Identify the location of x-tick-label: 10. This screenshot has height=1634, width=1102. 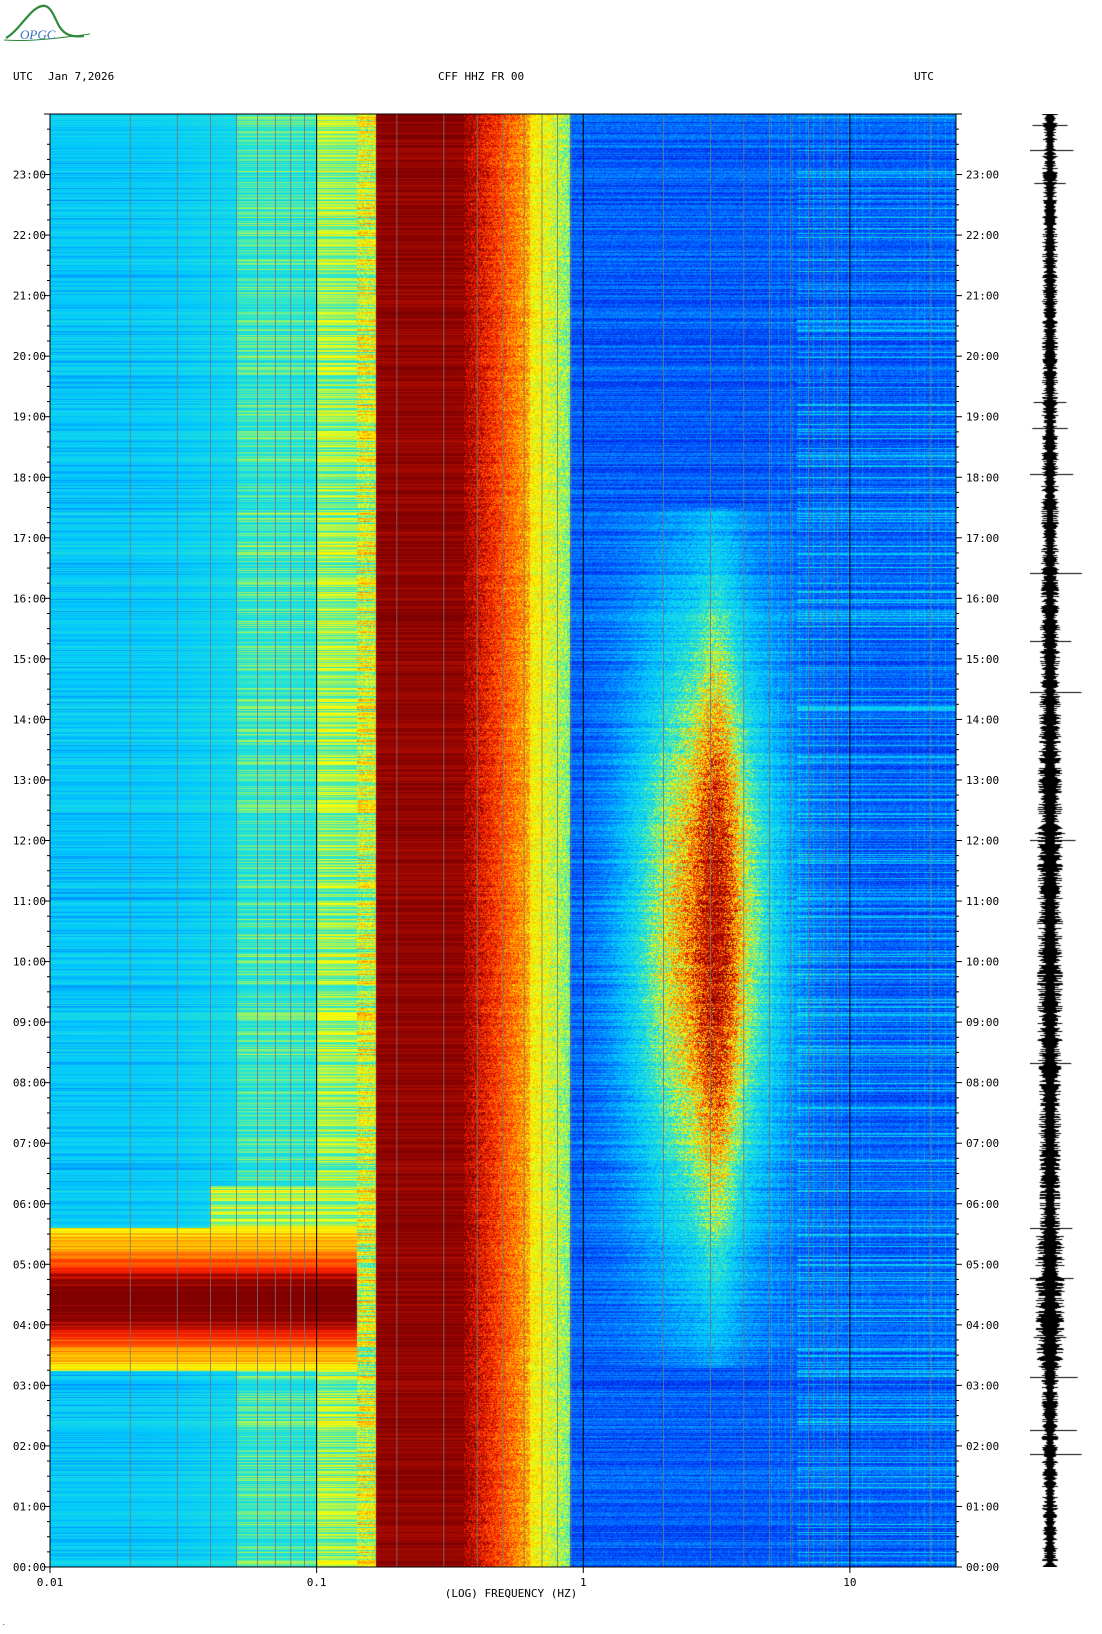
(849, 1582).